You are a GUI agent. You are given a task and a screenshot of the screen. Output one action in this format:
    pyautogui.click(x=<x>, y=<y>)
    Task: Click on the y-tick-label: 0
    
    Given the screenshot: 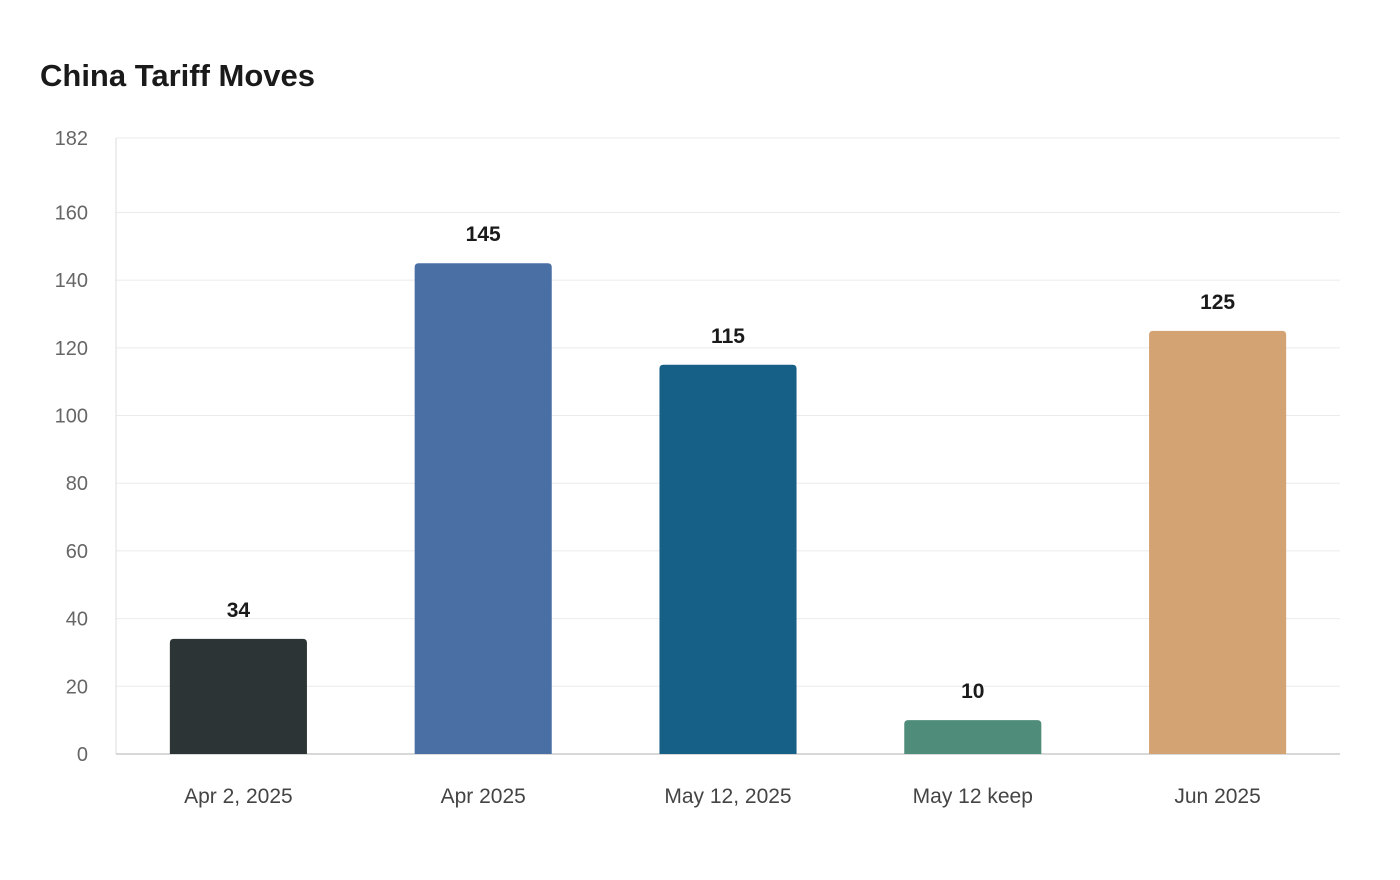 What is the action you would take?
    pyautogui.click(x=82, y=755)
    